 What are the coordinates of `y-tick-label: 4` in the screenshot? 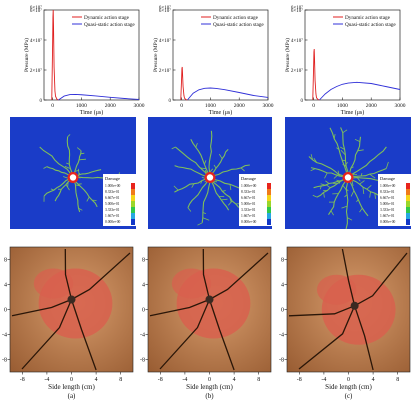 It's located at (5, 286).